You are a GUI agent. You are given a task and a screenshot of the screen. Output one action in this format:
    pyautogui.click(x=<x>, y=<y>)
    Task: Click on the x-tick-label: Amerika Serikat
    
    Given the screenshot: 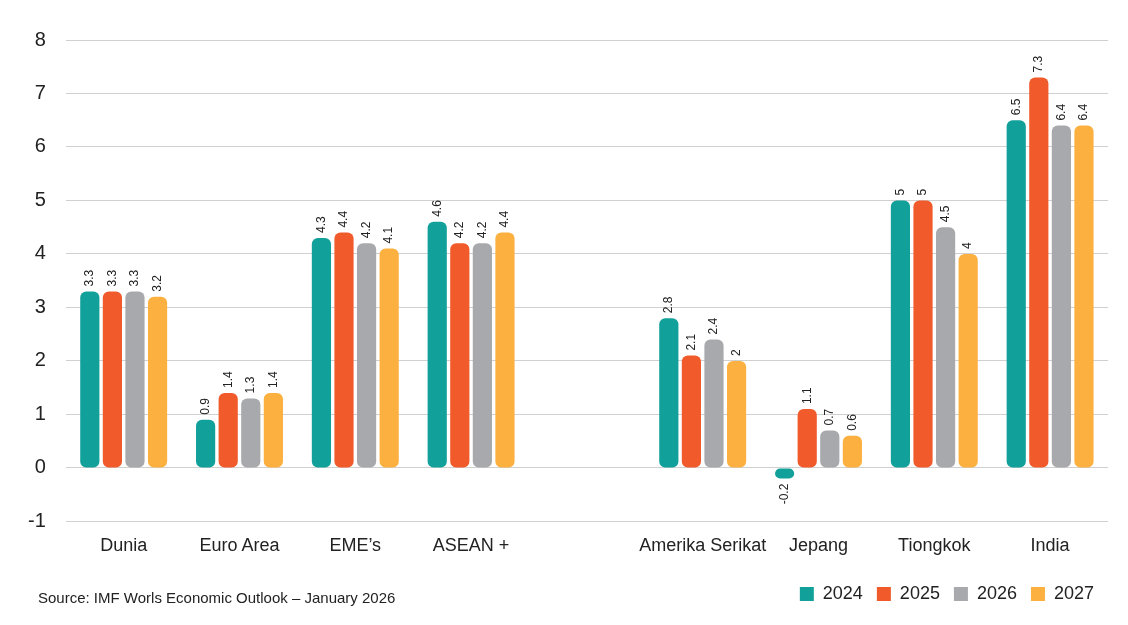 What is the action you would take?
    pyautogui.click(x=703, y=545)
    